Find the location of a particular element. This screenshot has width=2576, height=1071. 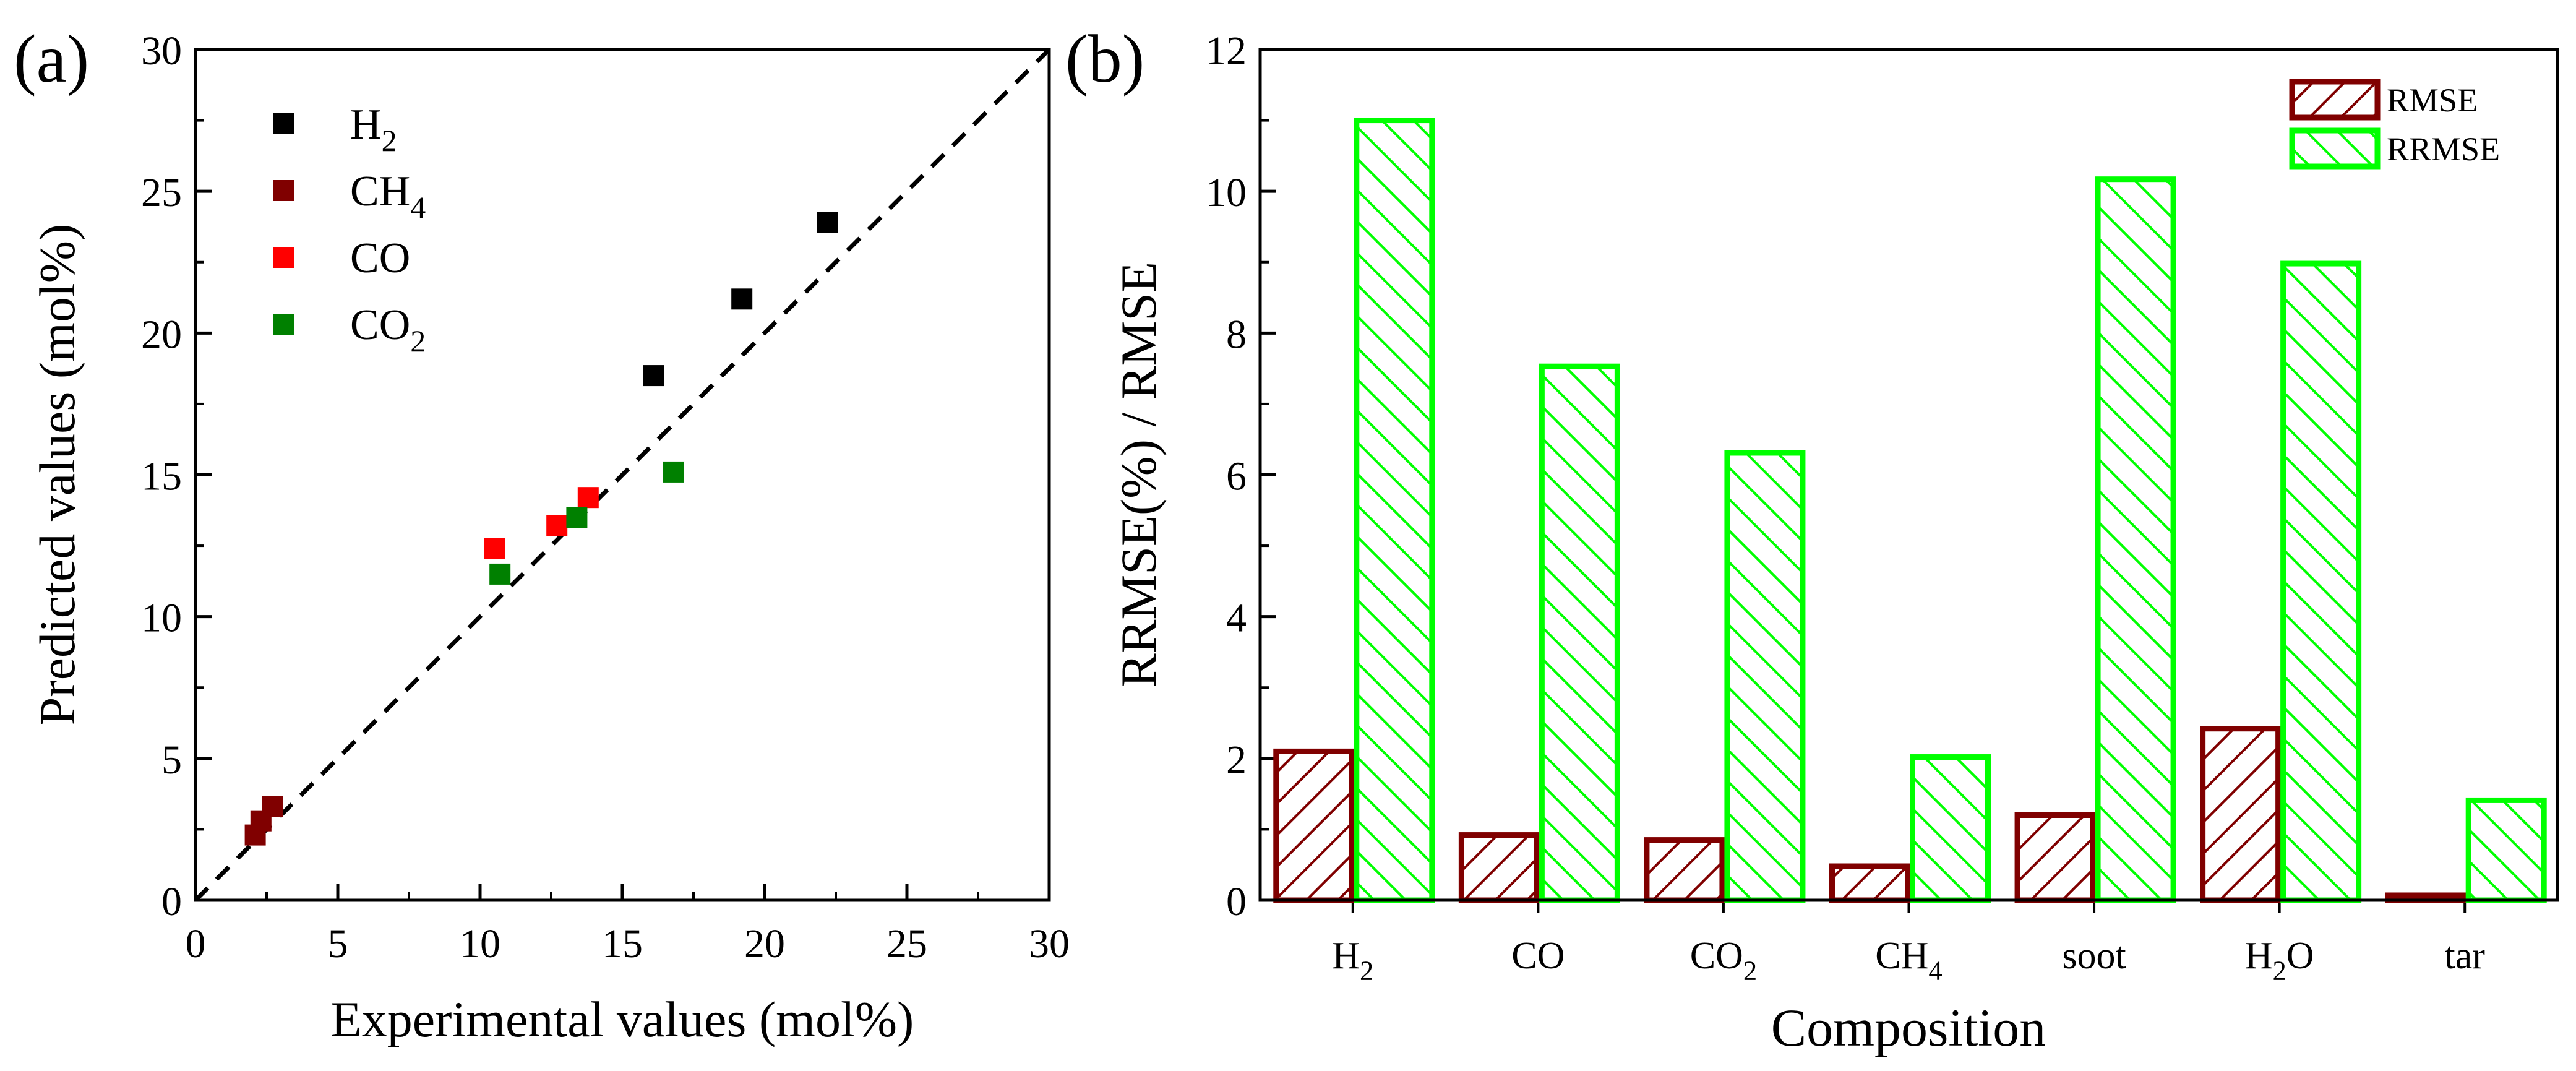

x-tick-label-a: 30 is located at coordinates (1049, 944).